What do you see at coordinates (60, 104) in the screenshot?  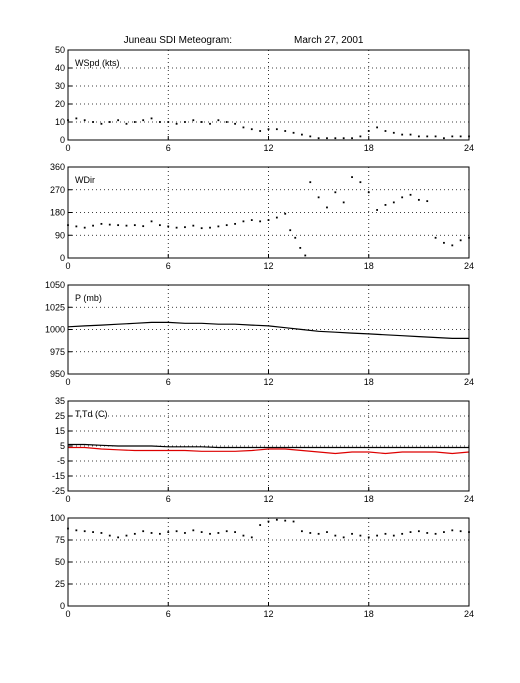 I see `y-tick-label: 20` at bounding box center [60, 104].